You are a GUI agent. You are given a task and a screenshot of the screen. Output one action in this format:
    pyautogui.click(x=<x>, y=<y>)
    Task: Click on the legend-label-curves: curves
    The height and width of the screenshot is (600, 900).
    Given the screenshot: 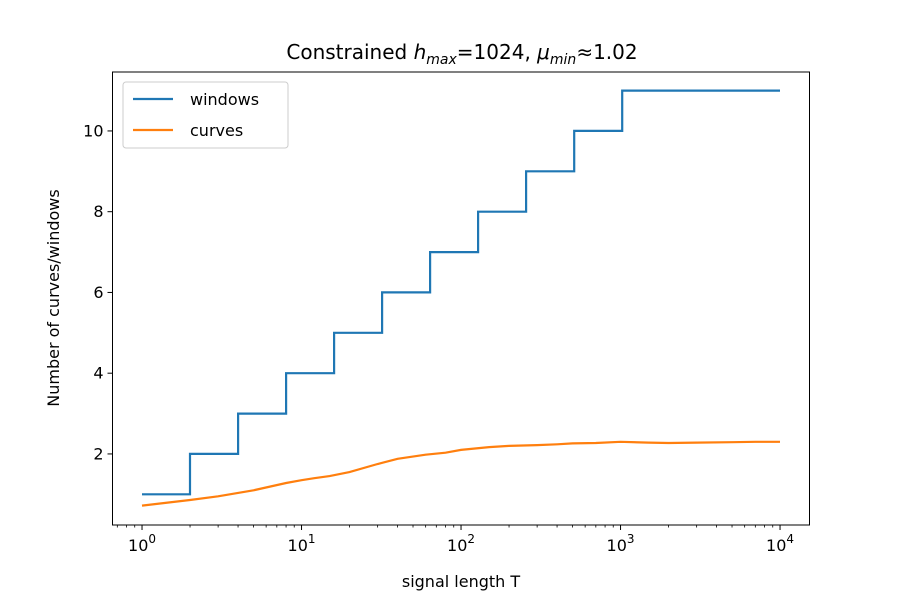 What is the action you would take?
    pyautogui.click(x=216, y=130)
    